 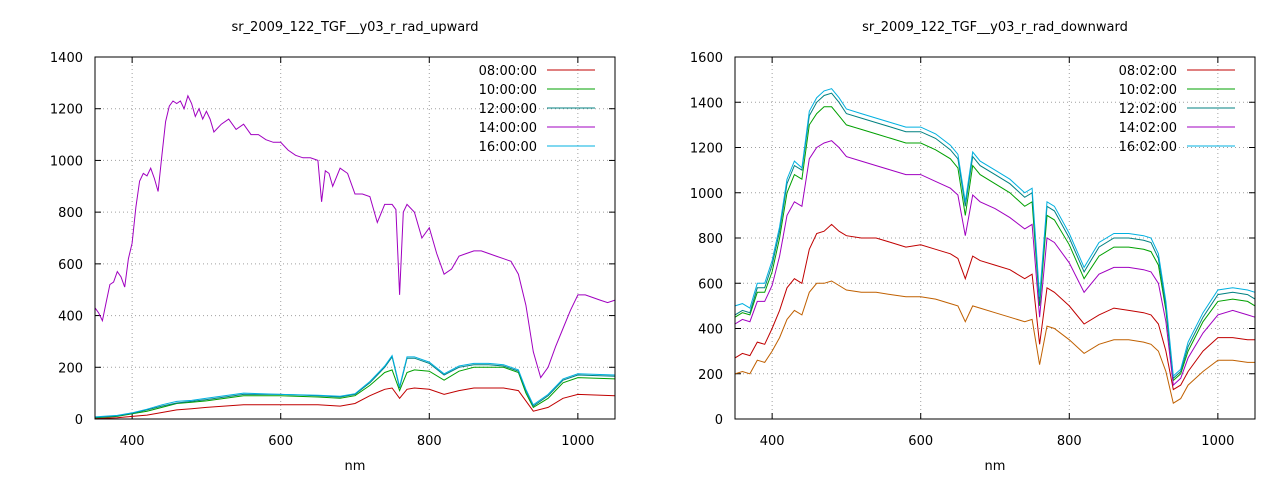 I want to click on legend-label: 10:02:00, so click(x=1148, y=90).